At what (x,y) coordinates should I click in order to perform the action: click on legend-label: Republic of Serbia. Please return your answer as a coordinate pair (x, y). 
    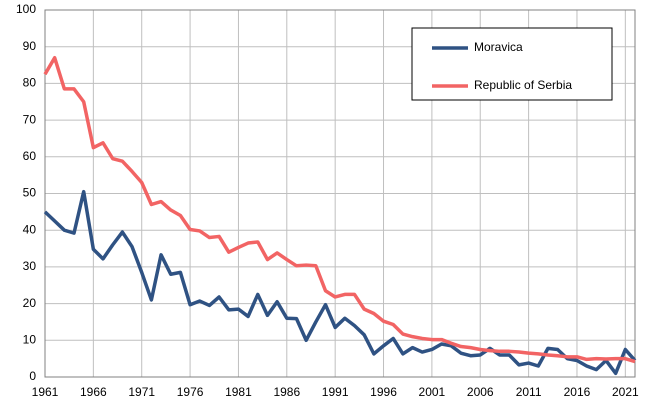
    Looking at the image, I should click on (523, 85).